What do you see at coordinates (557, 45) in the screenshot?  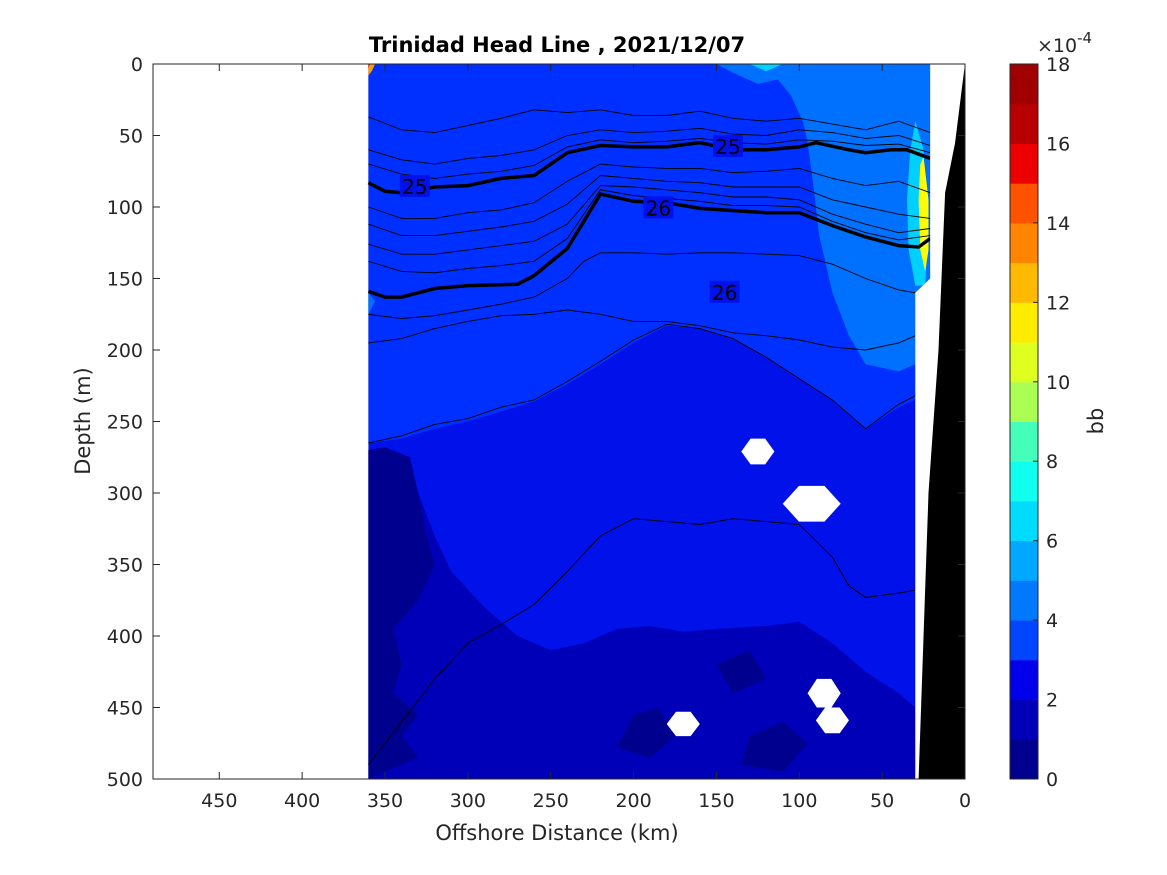 I see `chart-title: Trinidad Head Line , 2021/12/07` at bounding box center [557, 45].